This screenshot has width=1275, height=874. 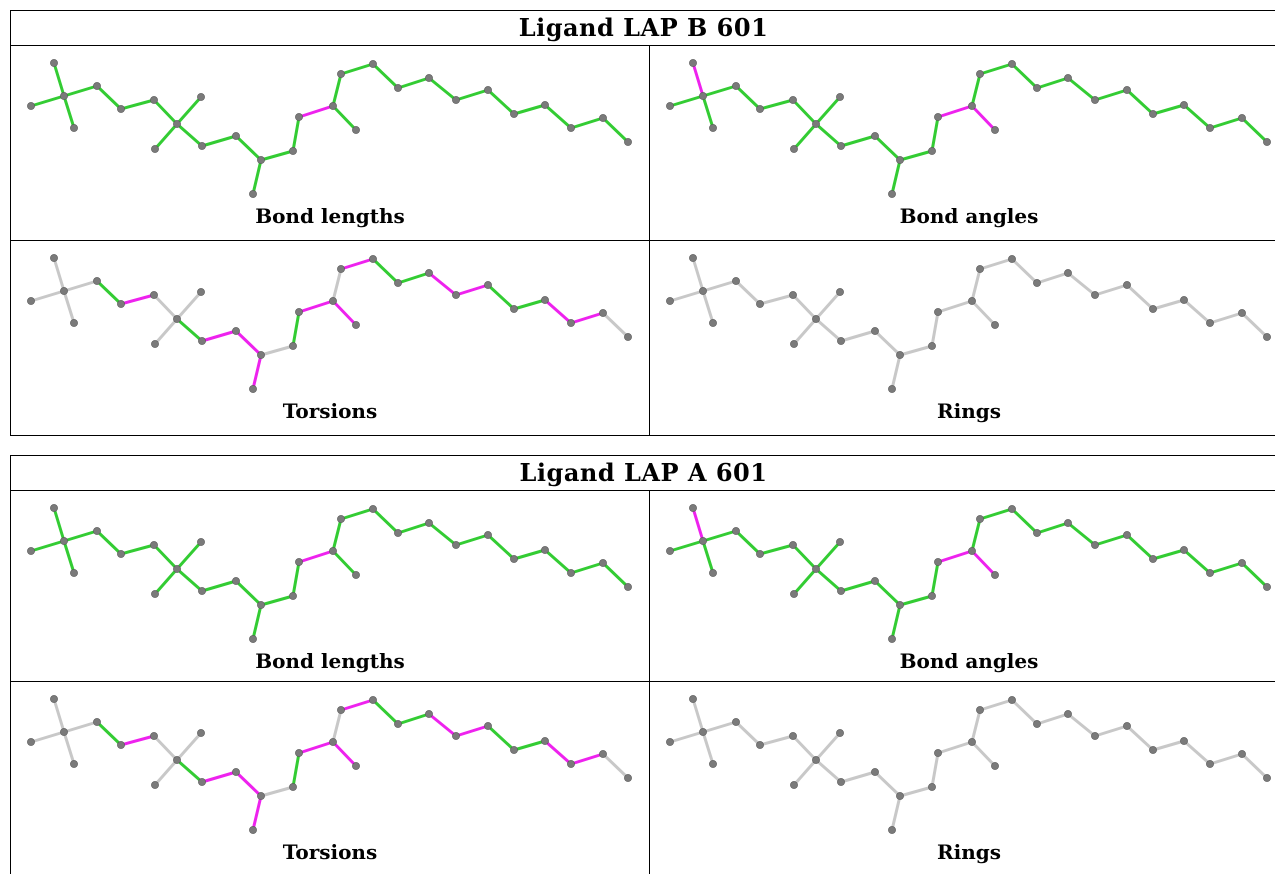 What do you see at coordinates (643, 473) in the screenshot?
I see `ligand-title: Ligand LAP A 601` at bounding box center [643, 473].